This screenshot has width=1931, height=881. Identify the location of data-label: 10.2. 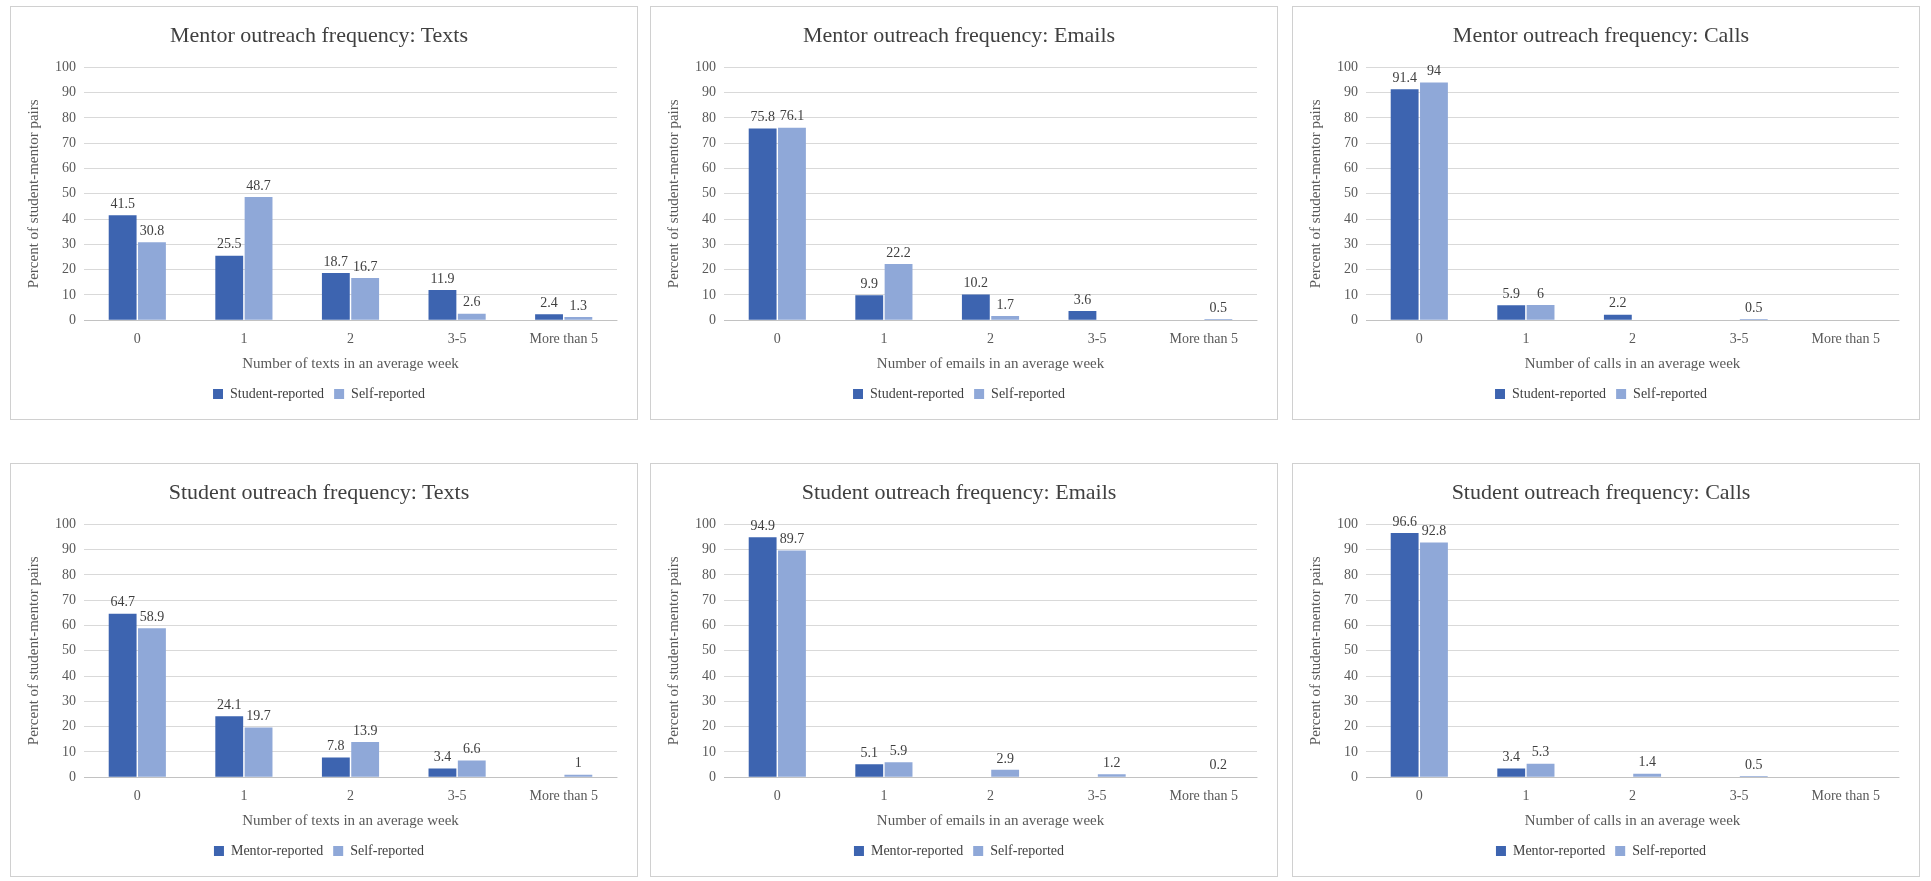
(976, 283).